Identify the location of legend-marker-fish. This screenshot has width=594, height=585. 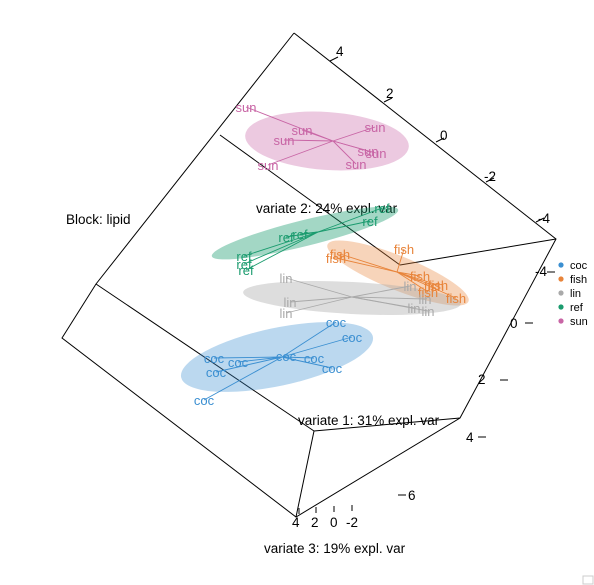
(561, 279).